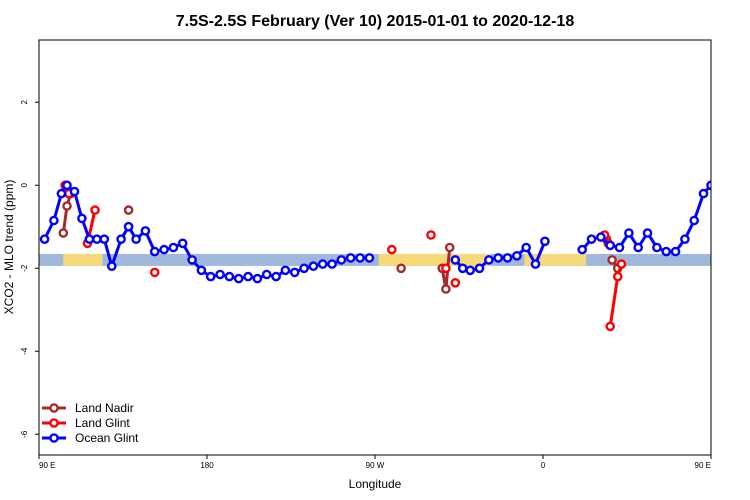 This screenshot has width=750, height=500. I want to click on x-tick-label: 180, so click(207, 465).